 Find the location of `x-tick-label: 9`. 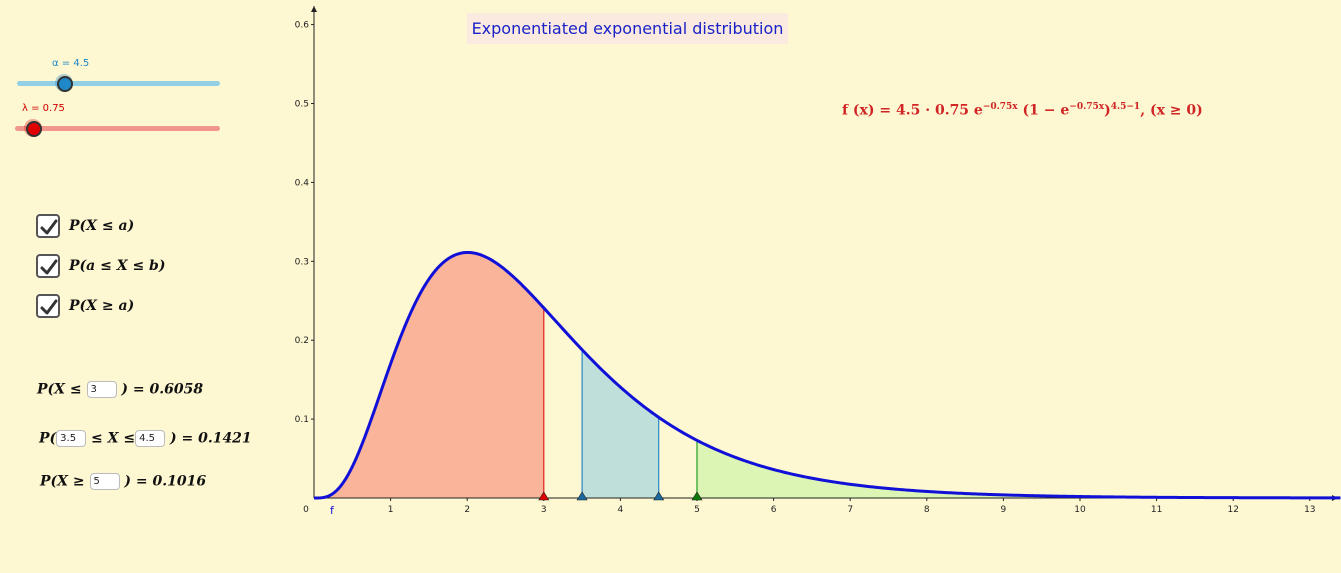

x-tick-label: 9 is located at coordinates (1004, 510).